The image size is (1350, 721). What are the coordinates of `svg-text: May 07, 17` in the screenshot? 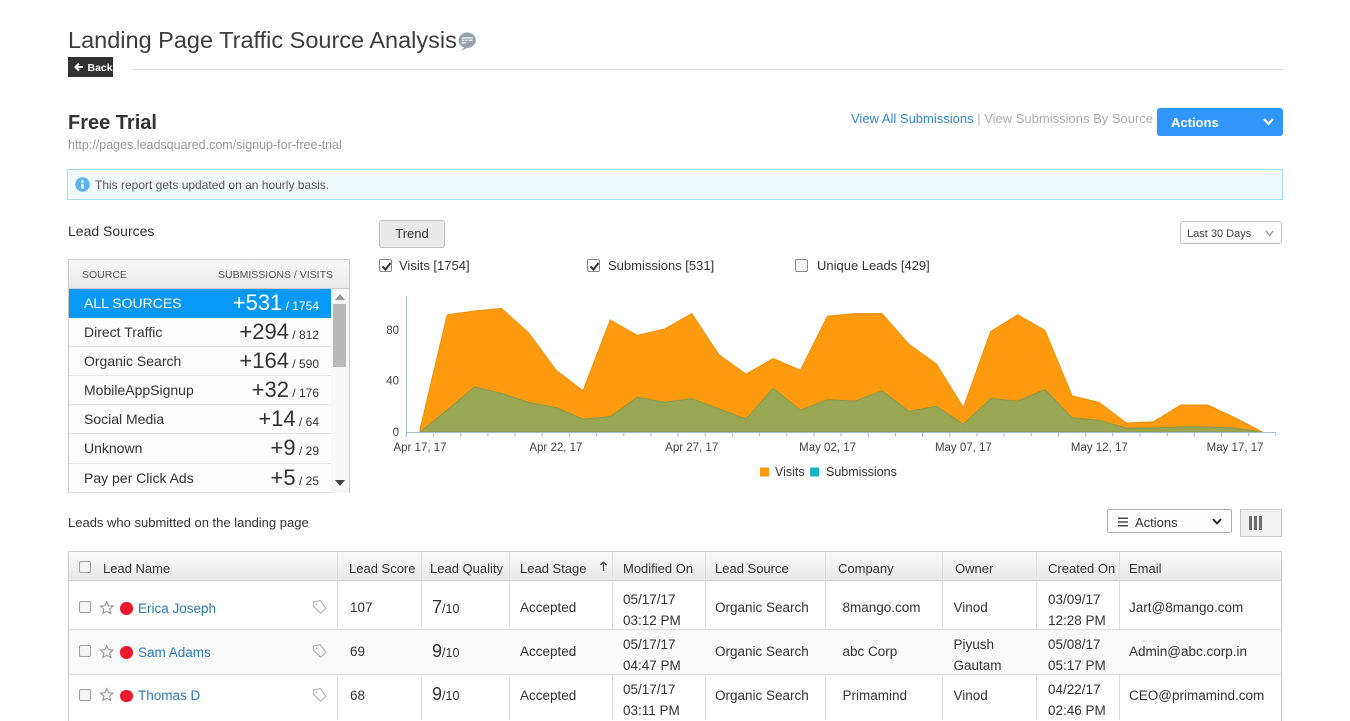 It's located at (963, 448).